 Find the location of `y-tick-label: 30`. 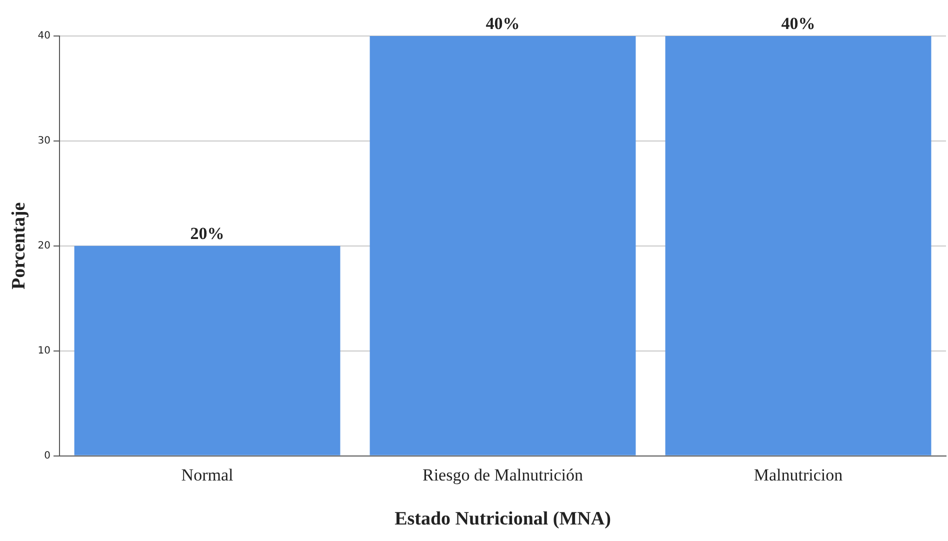

y-tick-label: 30 is located at coordinates (44, 141).